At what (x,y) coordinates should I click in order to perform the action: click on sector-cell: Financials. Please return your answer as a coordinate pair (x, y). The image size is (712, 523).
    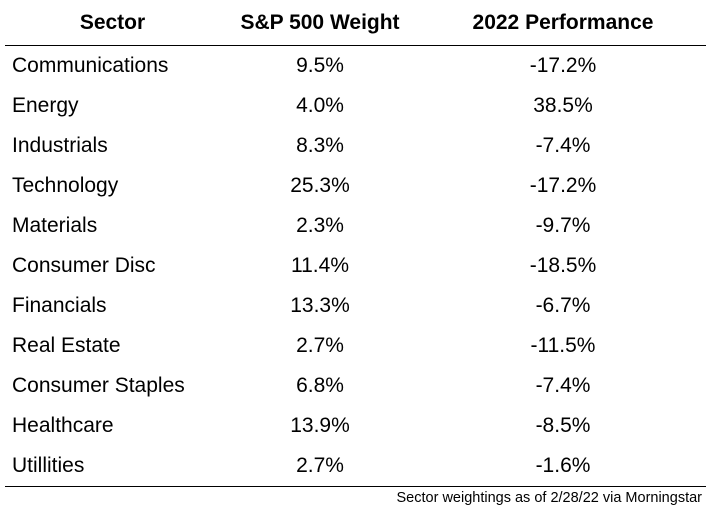
    Looking at the image, I should click on (59, 305).